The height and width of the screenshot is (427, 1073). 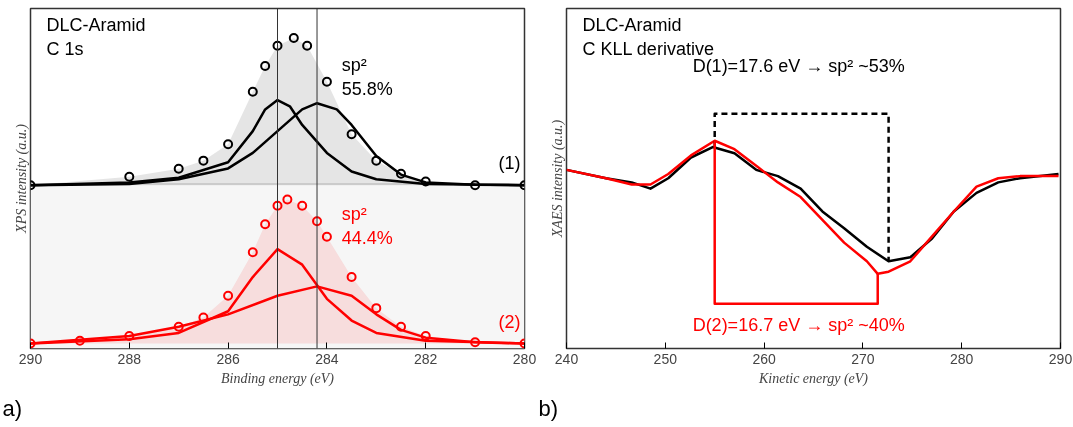 I want to click on text: D(2)=16.7 eV → sp² ~40%, so click(x=798, y=324).